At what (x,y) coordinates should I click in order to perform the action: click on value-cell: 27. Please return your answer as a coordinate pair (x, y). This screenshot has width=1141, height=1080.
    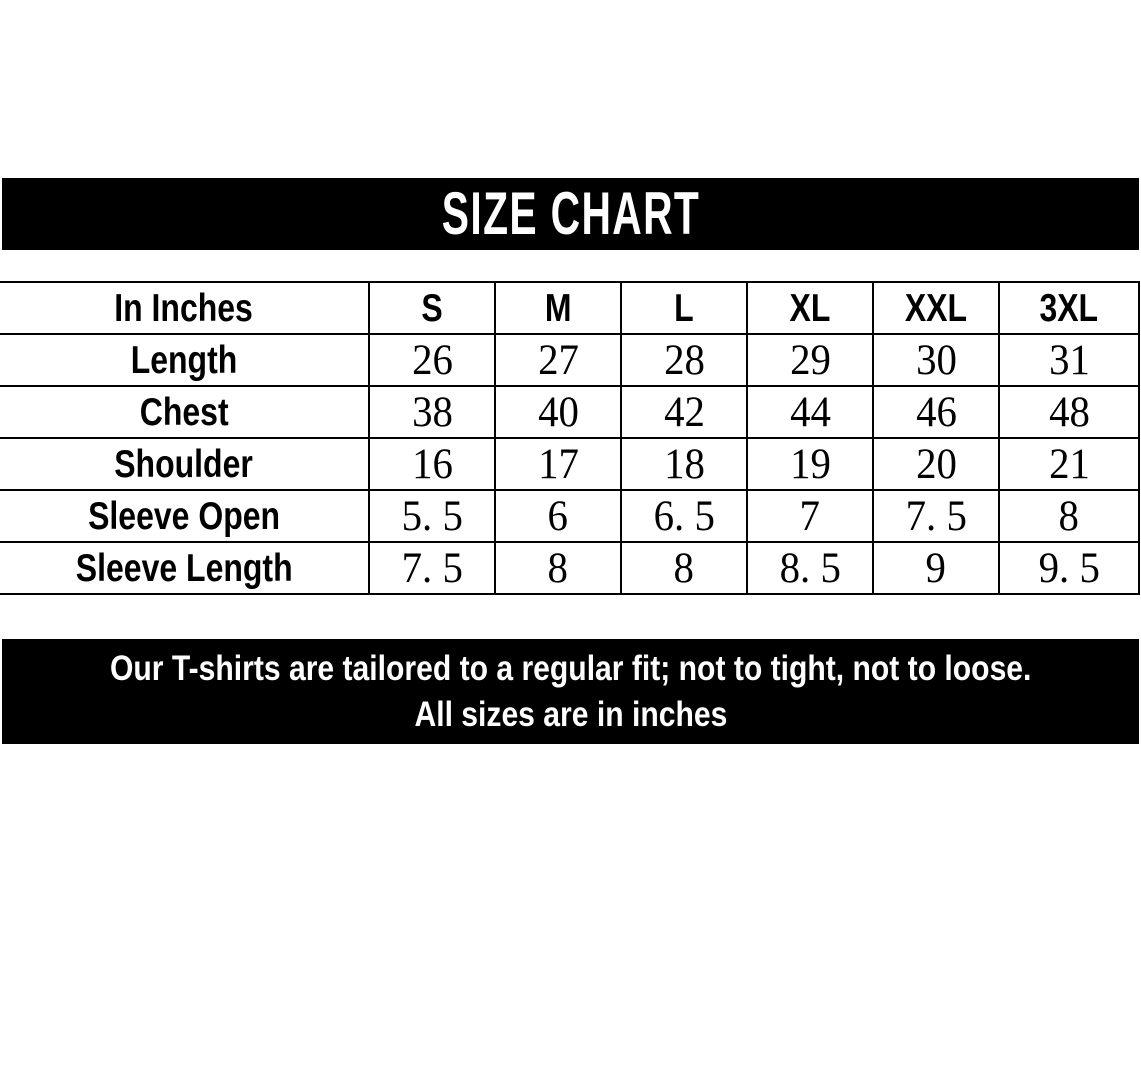
    Looking at the image, I should click on (558, 360).